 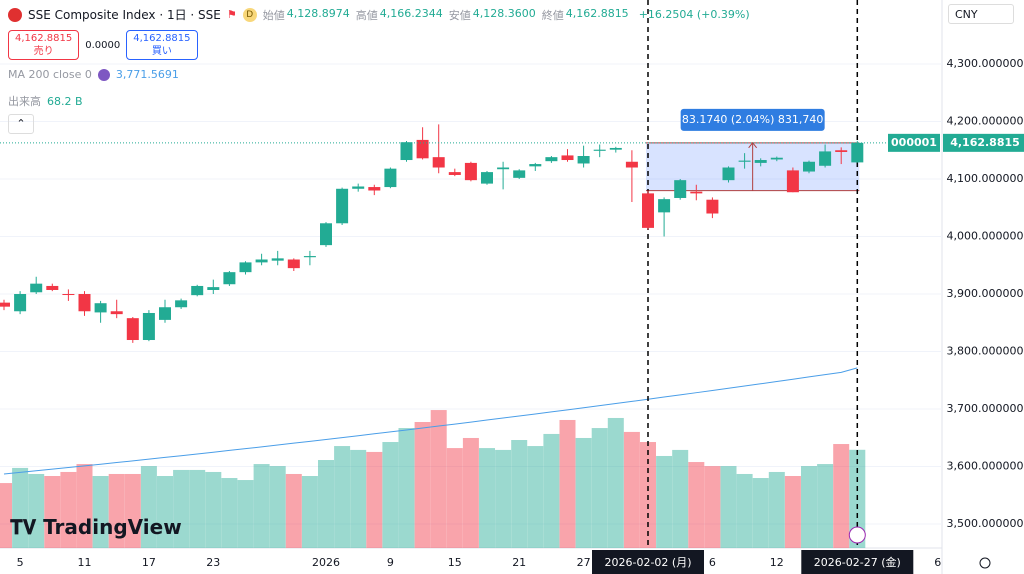 What do you see at coordinates (85, 562) in the screenshot?
I see `x-tick-label: 11` at bounding box center [85, 562].